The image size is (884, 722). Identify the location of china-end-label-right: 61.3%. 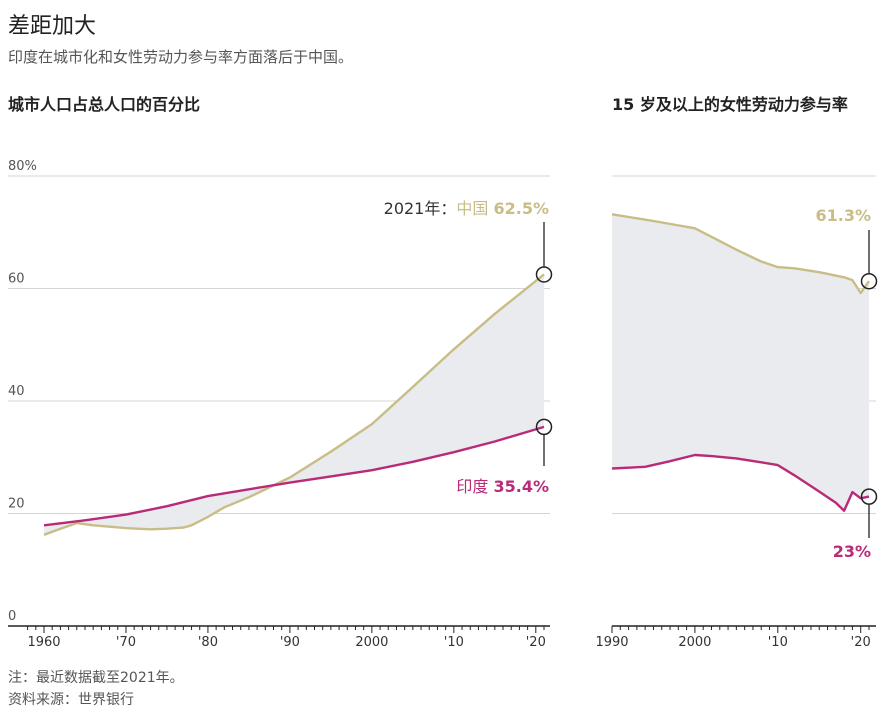
(843, 215).